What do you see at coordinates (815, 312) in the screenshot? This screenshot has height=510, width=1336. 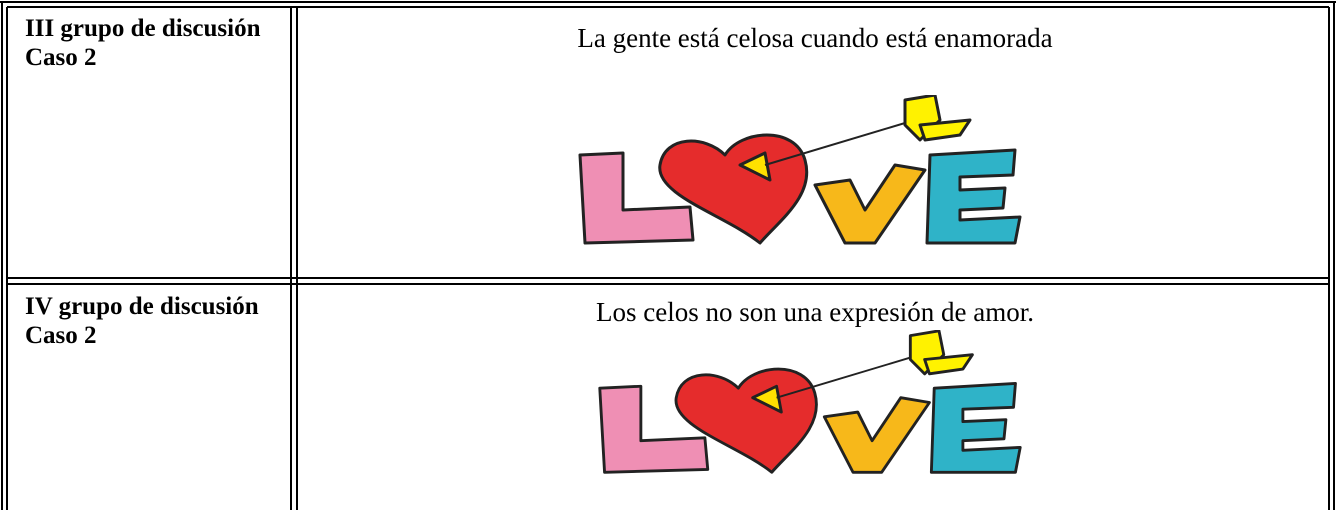 I see `statement: Los celos no son una expresión de amor.` at bounding box center [815, 312].